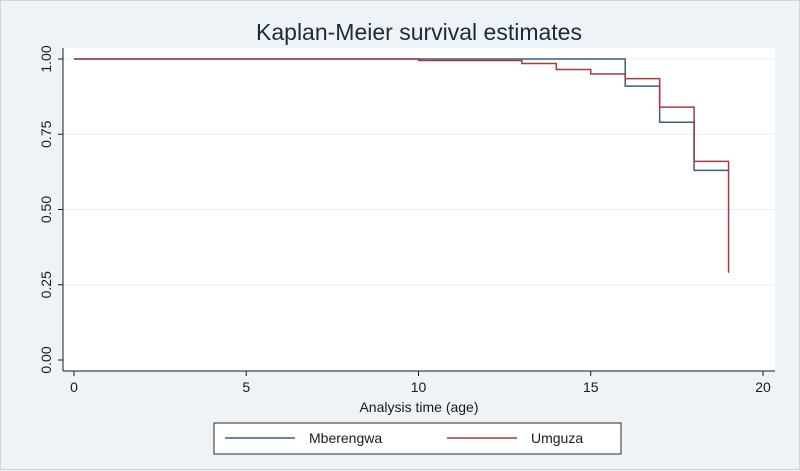 The image size is (800, 471). What do you see at coordinates (46, 133) in the screenshot?
I see `y-tick-label: 0.75` at bounding box center [46, 133].